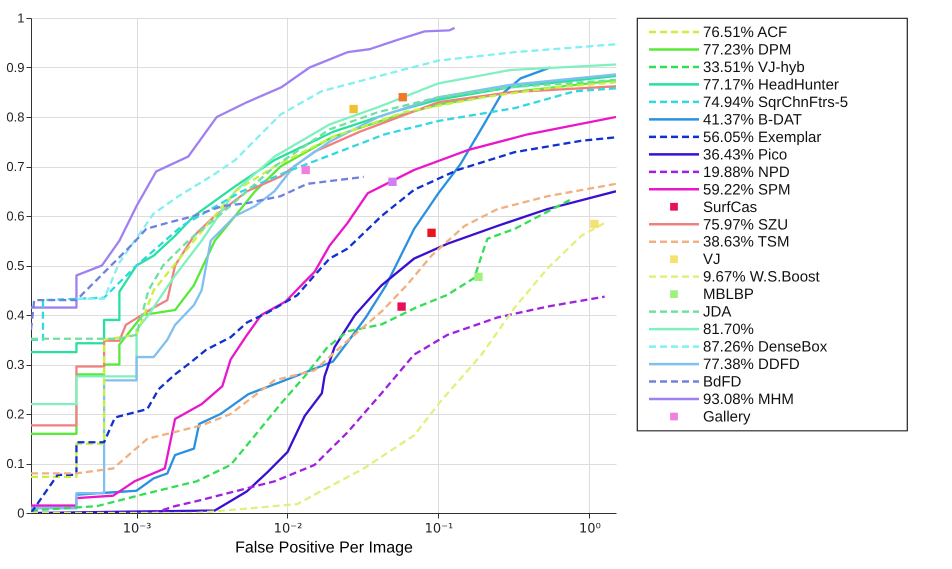 The image size is (952, 569). I want to click on legend-label: 76.51% ACF, so click(745, 32).